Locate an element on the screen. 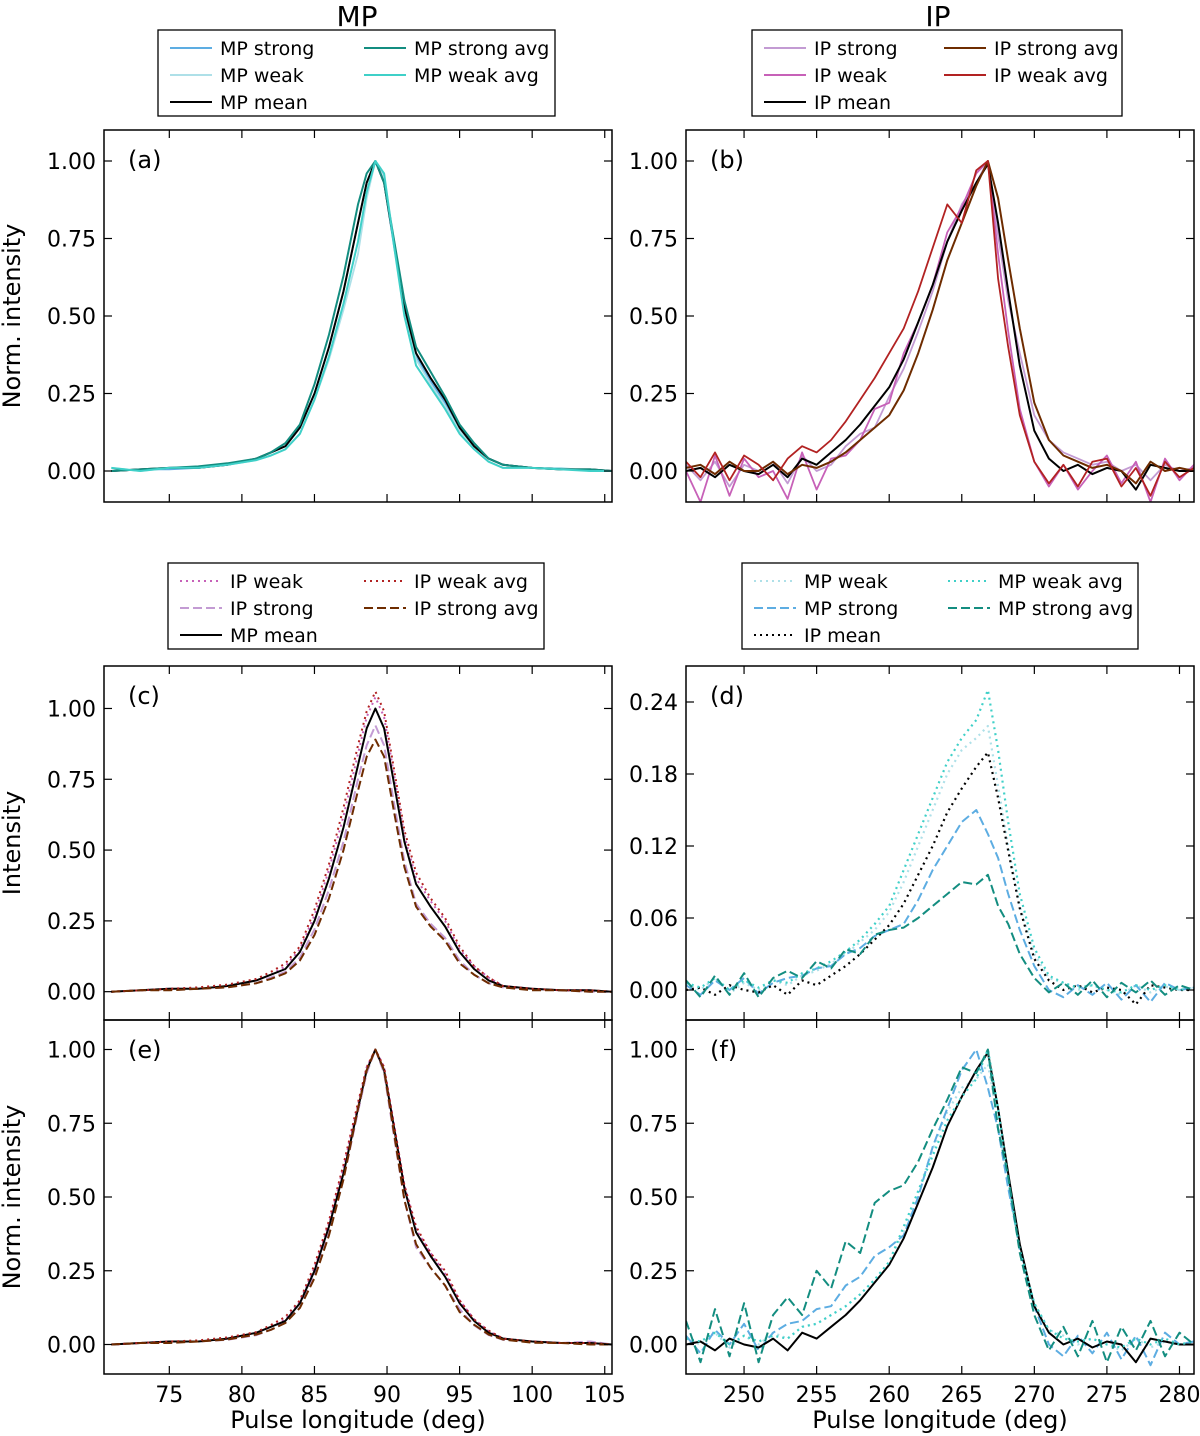 Image resolution: width=1200 pixels, height=1436 pixels. x-tick-label: 265 is located at coordinates (962, 1395).